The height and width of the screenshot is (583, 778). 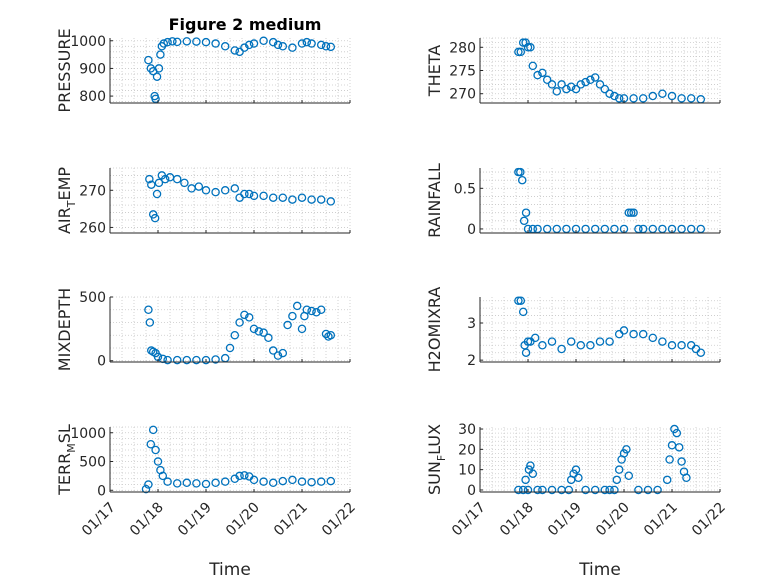 What do you see at coordinates (101, 362) in the screenshot?
I see `y-tick-label: 0` at bounding box center [101, 362].